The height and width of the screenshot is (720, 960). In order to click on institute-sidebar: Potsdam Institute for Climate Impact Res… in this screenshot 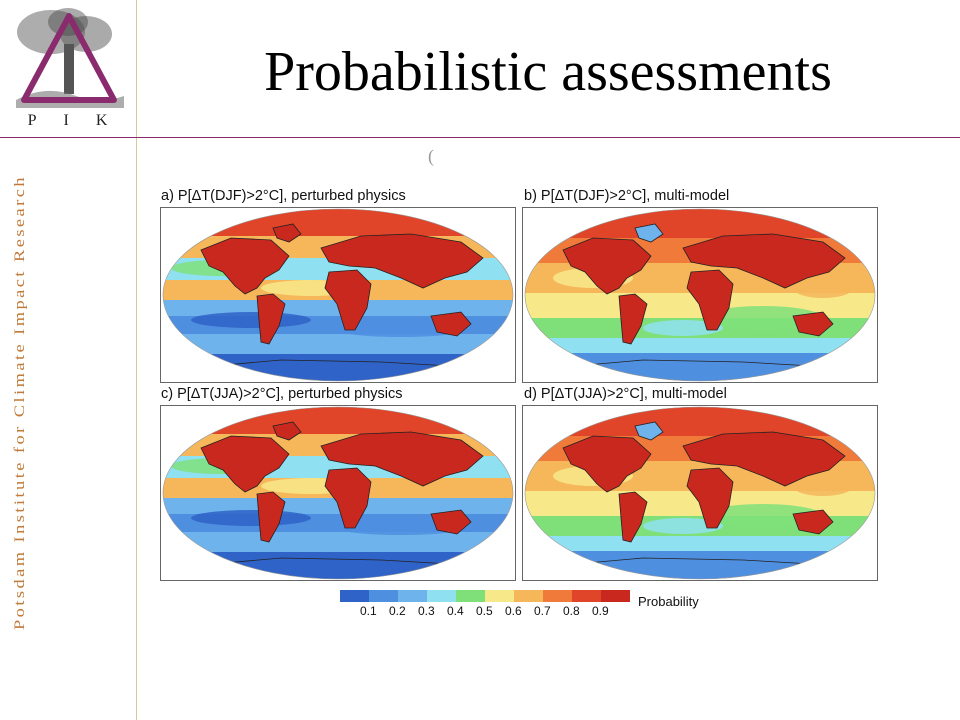, I will do `click(20, 402)`.